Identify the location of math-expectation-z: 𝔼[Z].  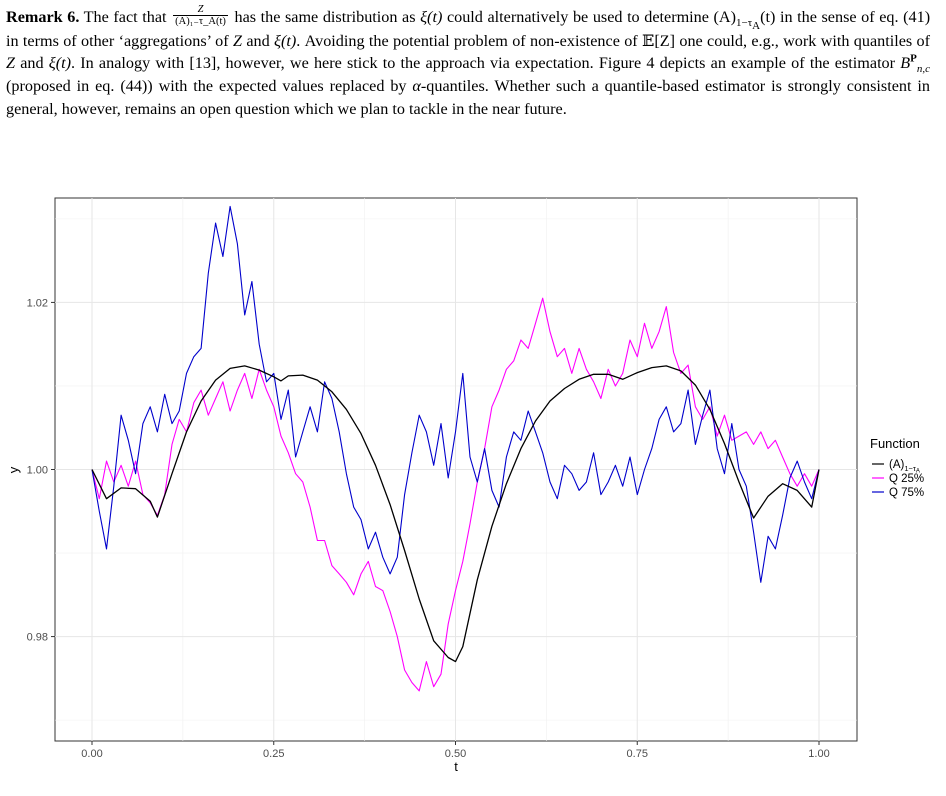
(659, 40).